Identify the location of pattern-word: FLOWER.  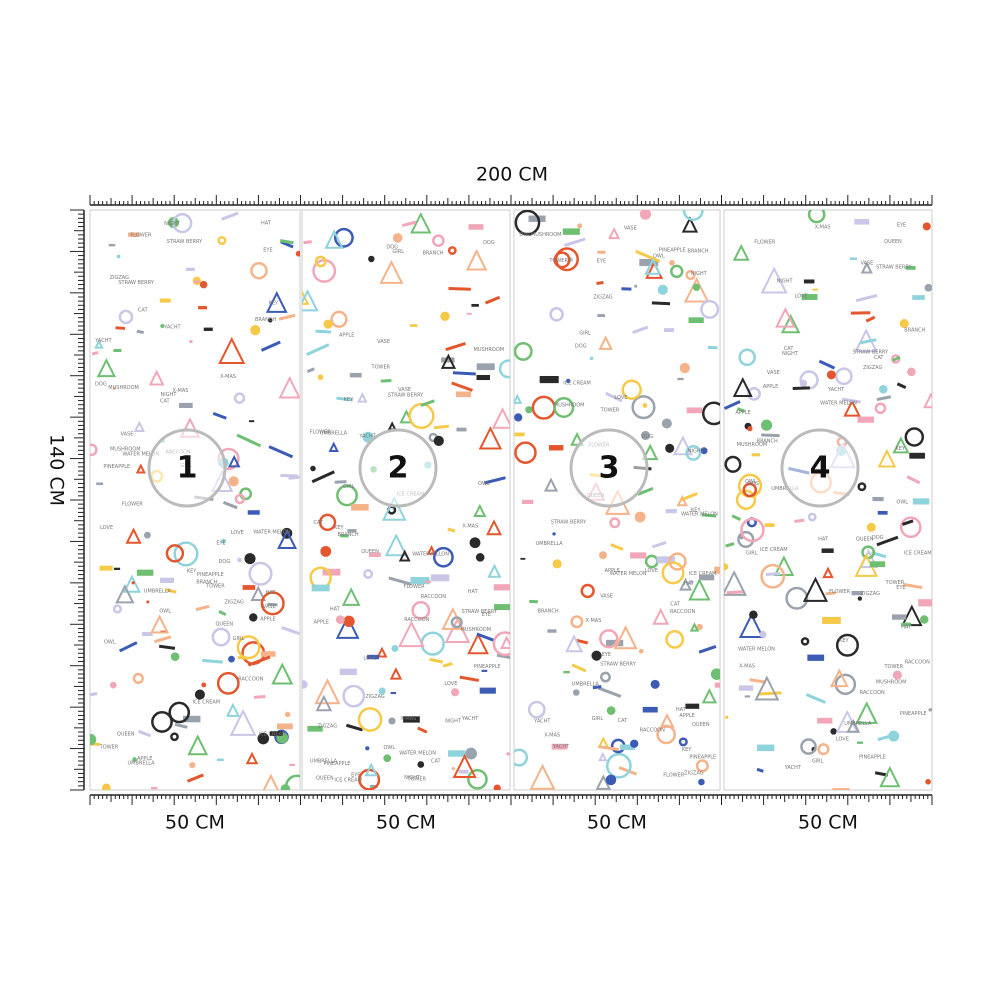
(321, 432).